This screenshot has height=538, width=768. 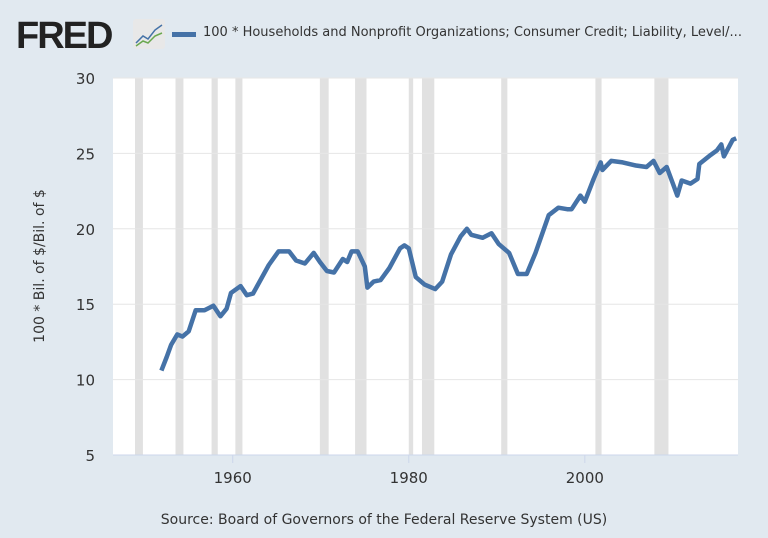 What do you see at coordinates (149, 34) in the screenshot?
I see `chart-trend-icon` at bounding box center [149, 34].